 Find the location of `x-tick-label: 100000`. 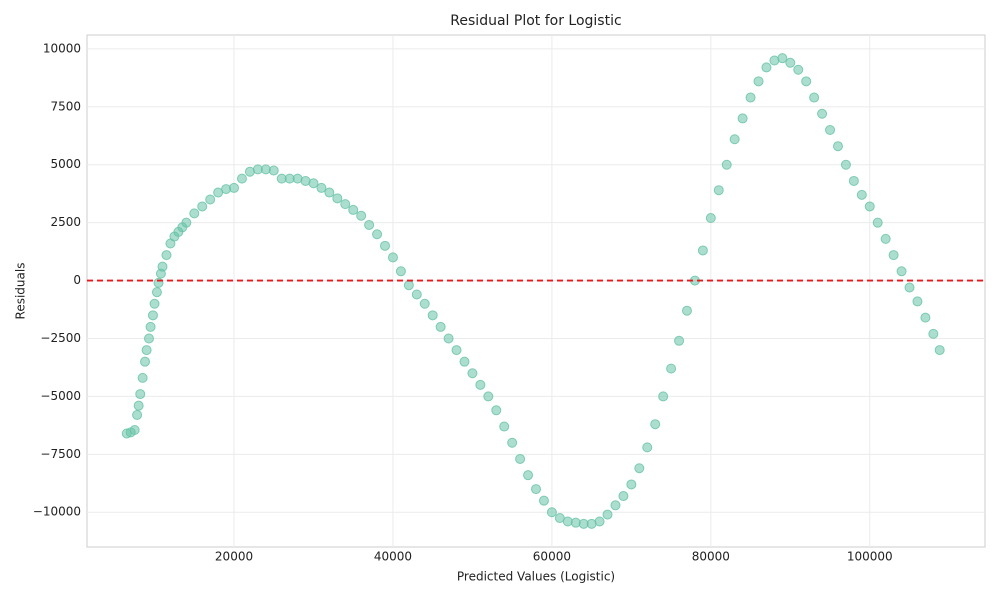

x-tick-label: 100000 is located at coordinates (870, 557).